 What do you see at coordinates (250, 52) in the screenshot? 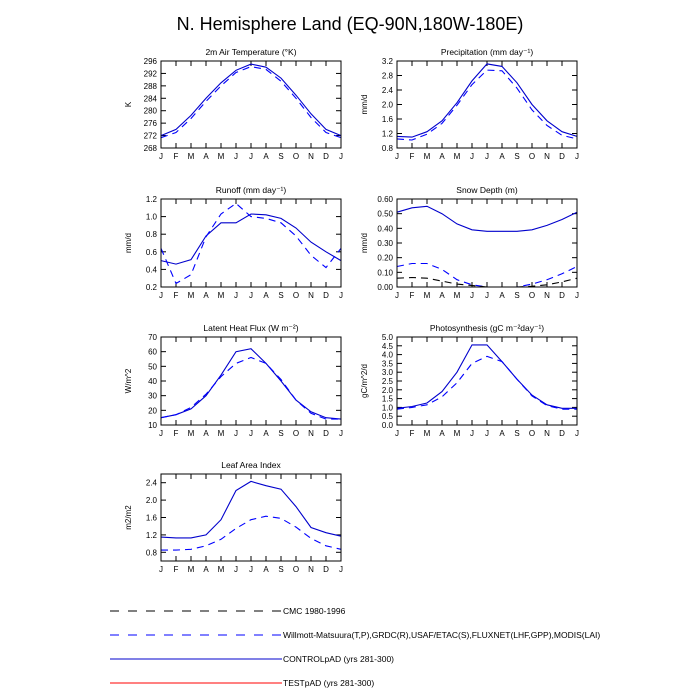
I see `panel-title: 2m Air Temperature (°K)` at bounding box center [250, 52].